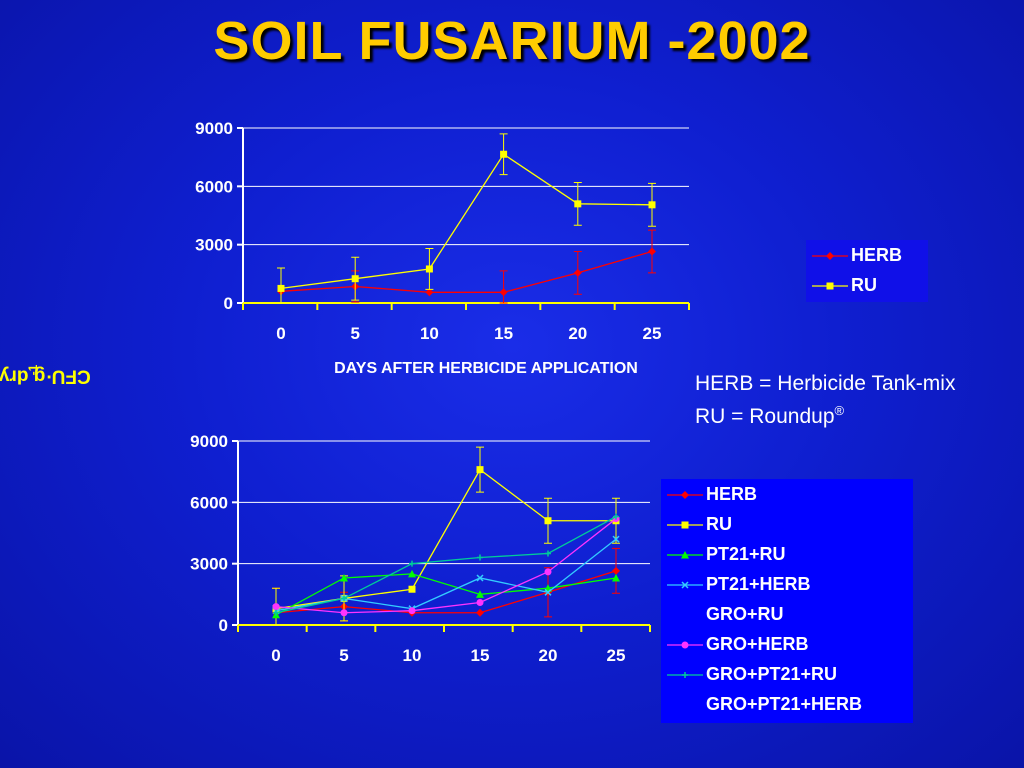  Describe the element at coordinates (757, 644) in the screenshot. I see `legend-label: GRO+HERB` at that location.